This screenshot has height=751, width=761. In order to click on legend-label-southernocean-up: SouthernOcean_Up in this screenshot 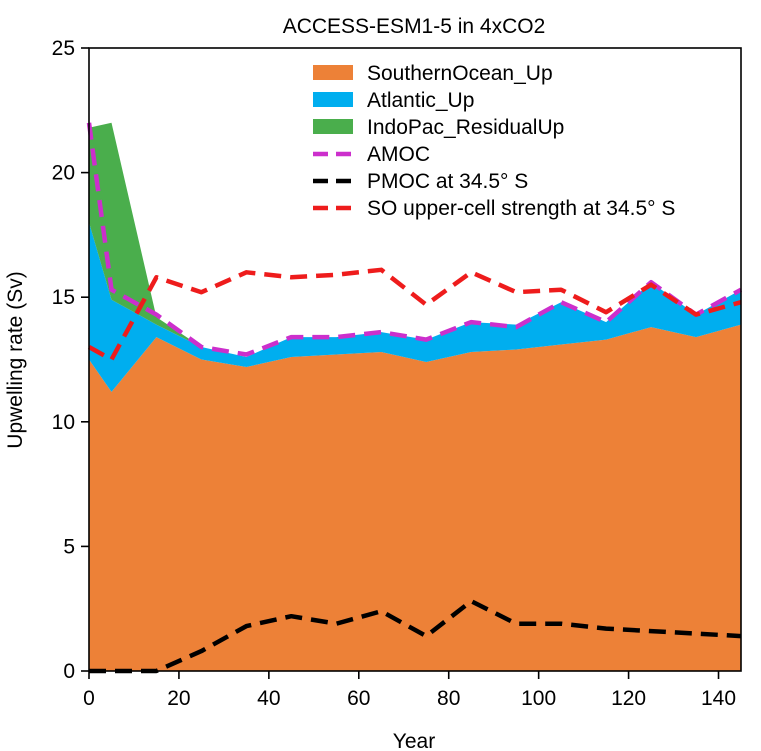, I will do `click(460, 73)`.